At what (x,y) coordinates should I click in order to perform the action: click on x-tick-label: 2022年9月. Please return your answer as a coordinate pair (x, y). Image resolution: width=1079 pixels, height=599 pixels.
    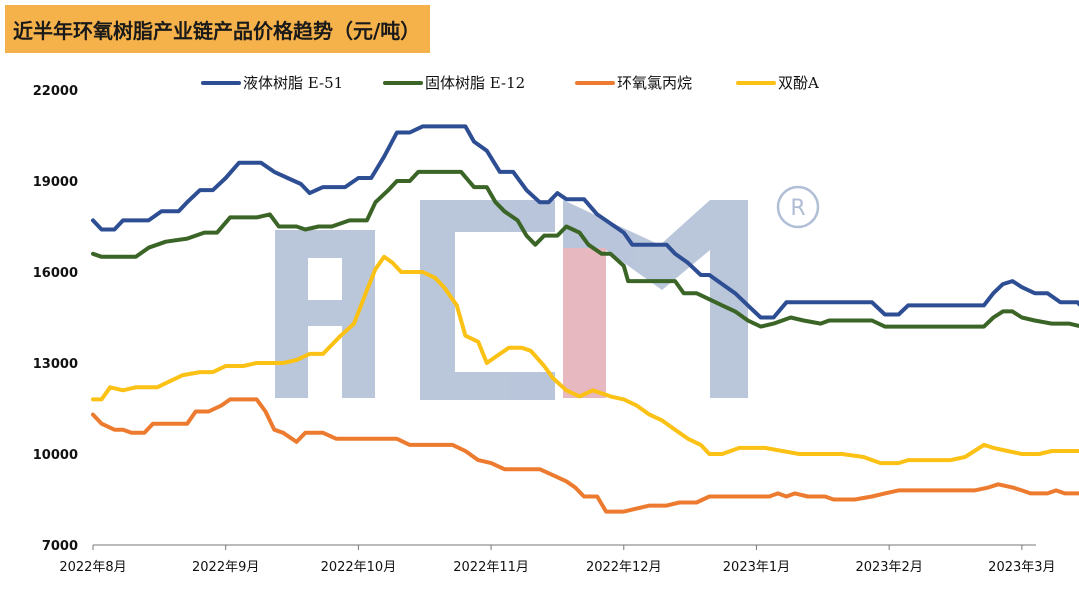
    Looking at the image, I should click on (225, 567).